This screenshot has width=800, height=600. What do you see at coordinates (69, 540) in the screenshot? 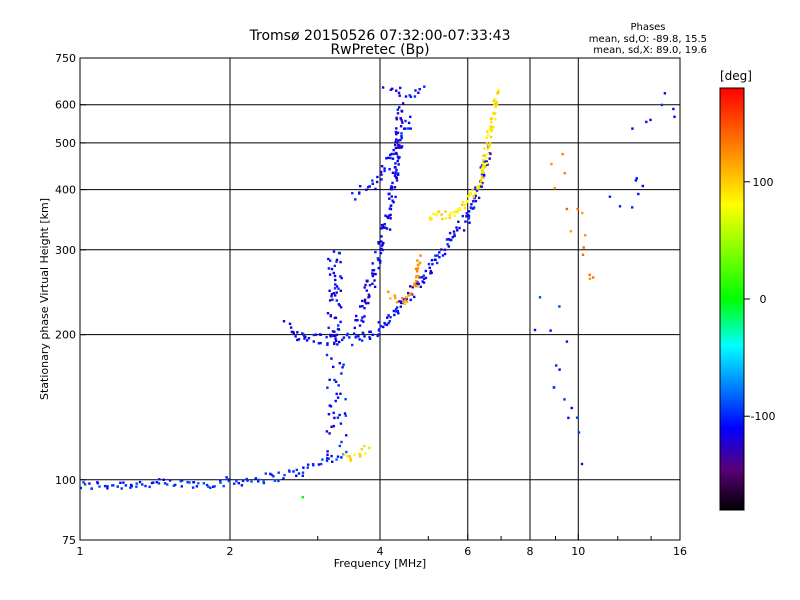
I see `y-tick-label: 75` at bounding box center [69, 540].